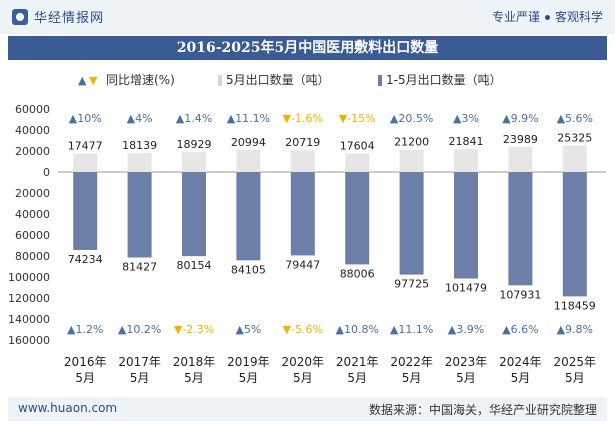 This screenshot has height=427, width=615. Describe the element at coordinates (520, 294) in the screenshot. I see `cumulative-value-label: 107931` at that location.